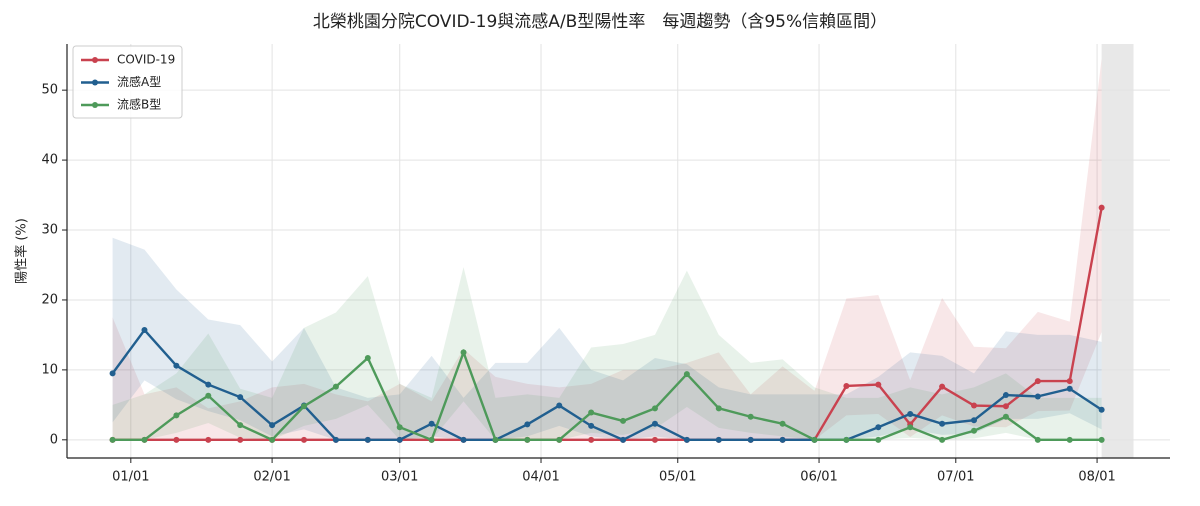  What do you see at coordinates (54, 439) in the screenshot?
I see `y-tick-label: 0` at bounding box center [54, 439].